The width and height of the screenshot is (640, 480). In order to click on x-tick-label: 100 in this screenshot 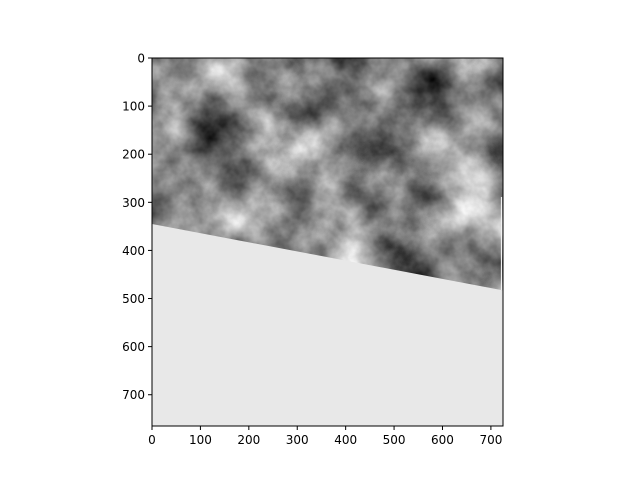, I will do `click(200, 440)`.